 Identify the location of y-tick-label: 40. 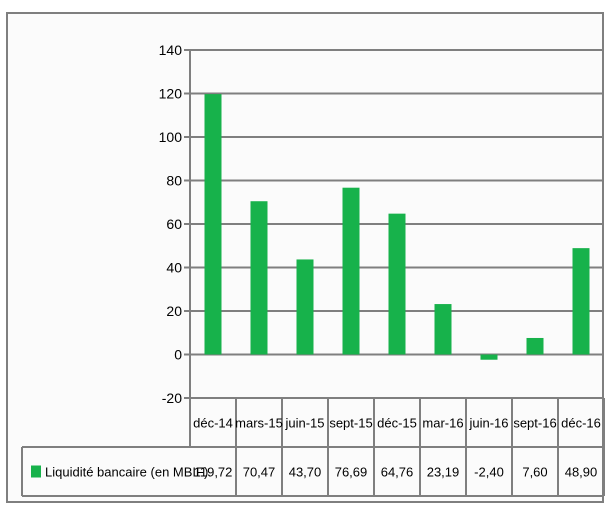
(174, 268).